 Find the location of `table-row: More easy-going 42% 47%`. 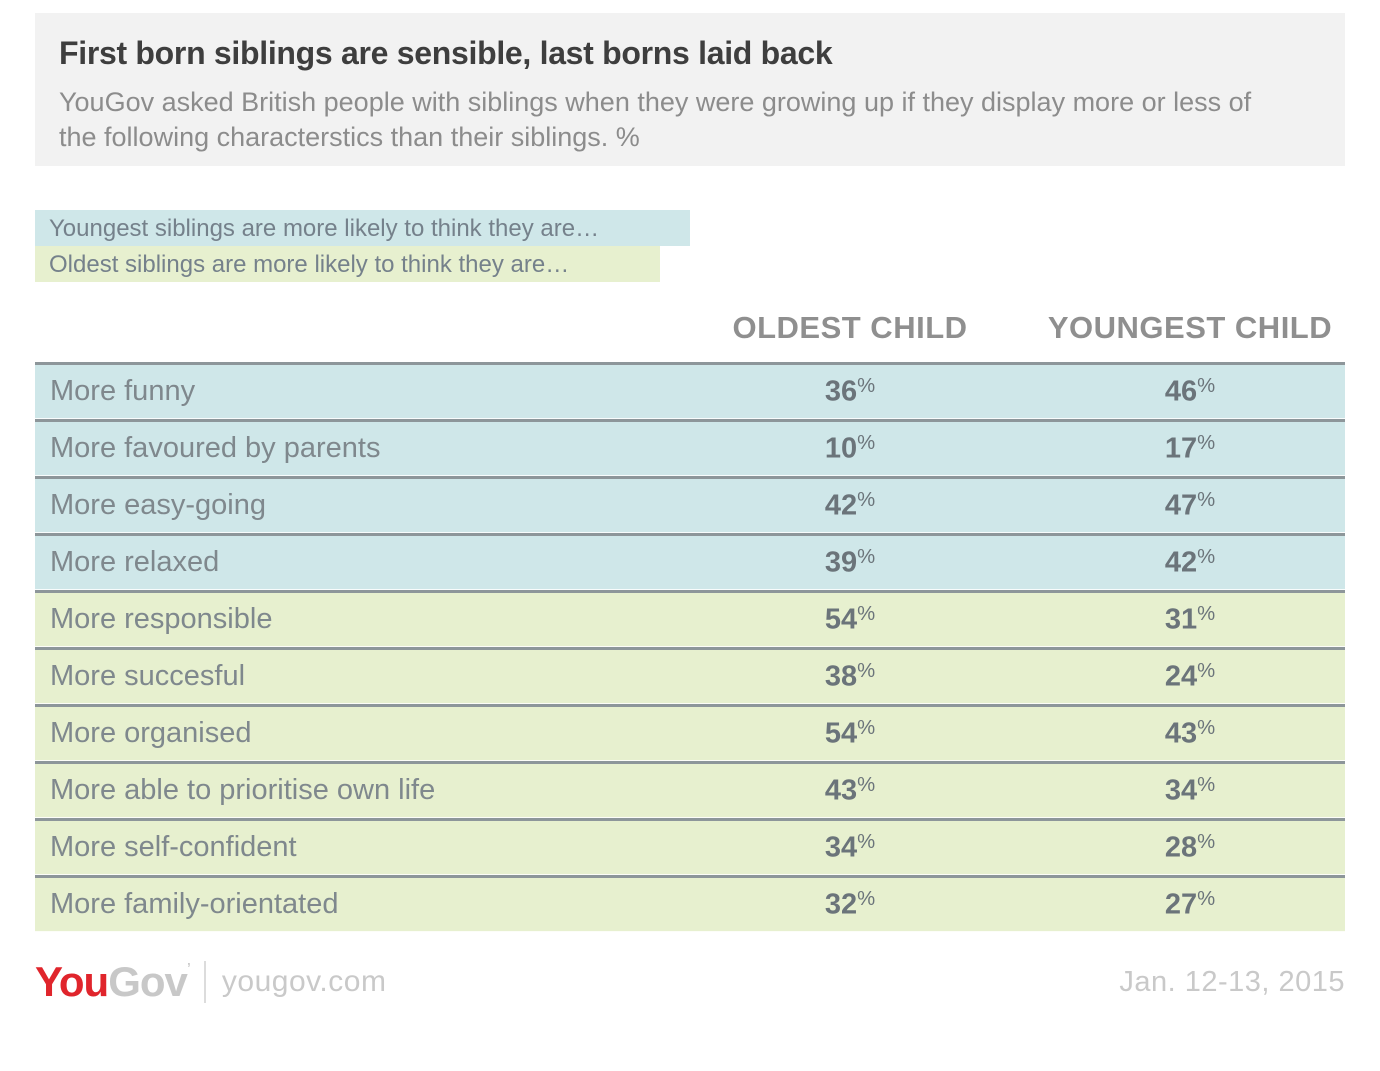

table-row: More easy-going 42% 47% is located at coordinates (690, 504).